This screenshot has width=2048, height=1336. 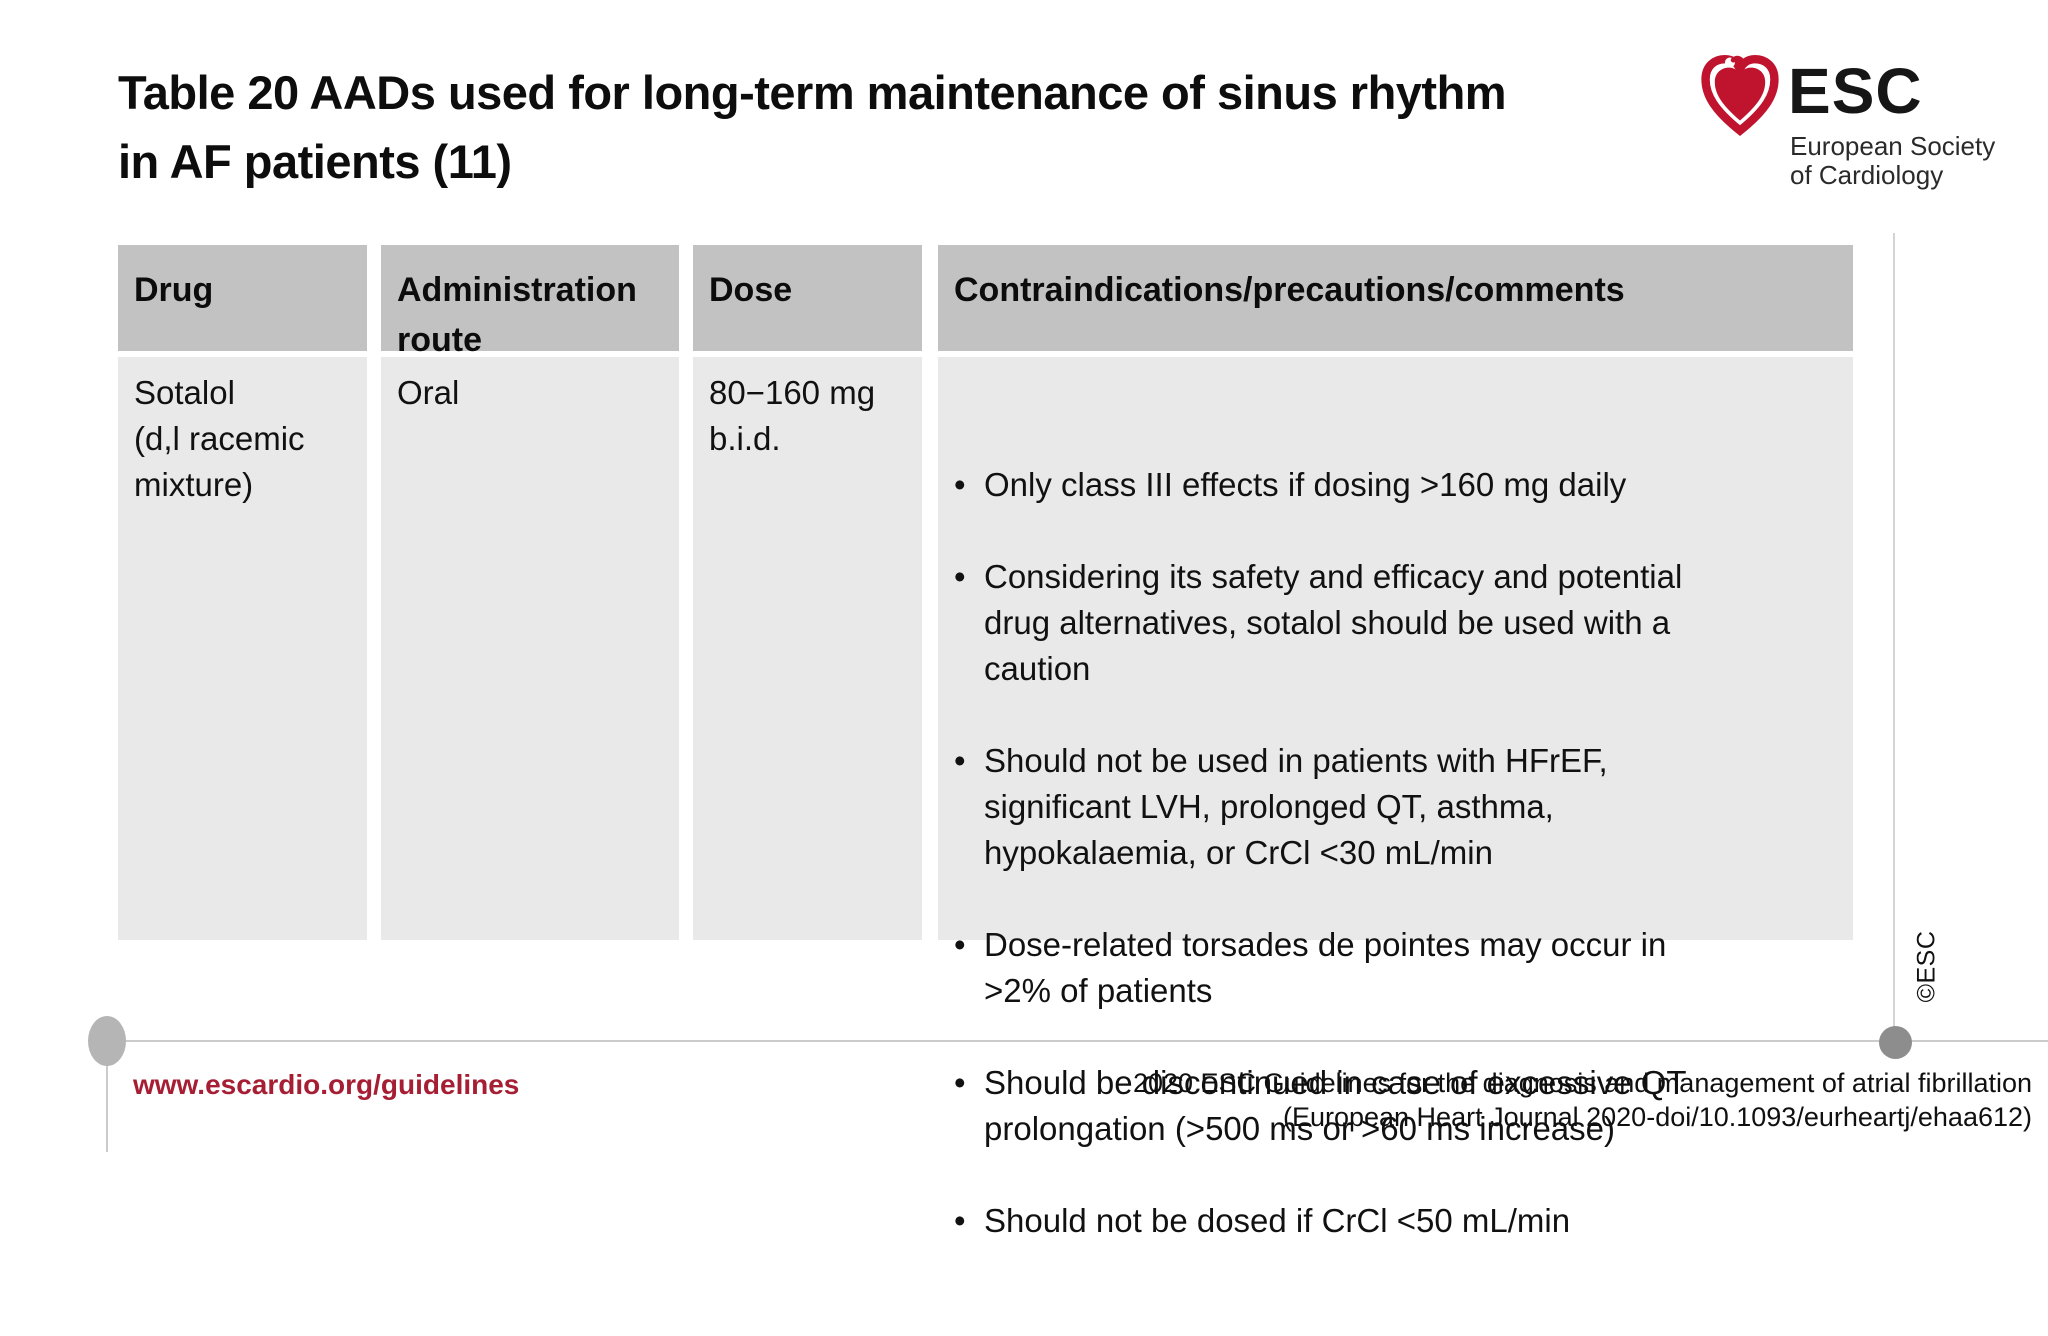 What do you see at coordinates (1855, 91) in the screenshot?
I see `esc-logo-text: ESC` at bounding box center [1855, 91].